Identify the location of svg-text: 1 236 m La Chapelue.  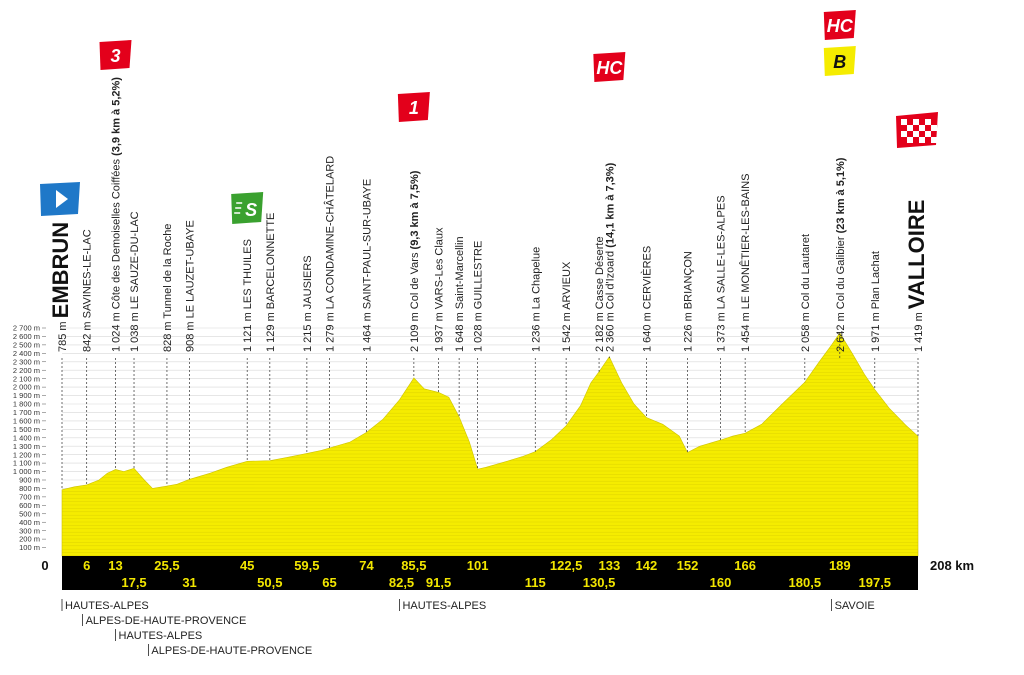
(536, 299).